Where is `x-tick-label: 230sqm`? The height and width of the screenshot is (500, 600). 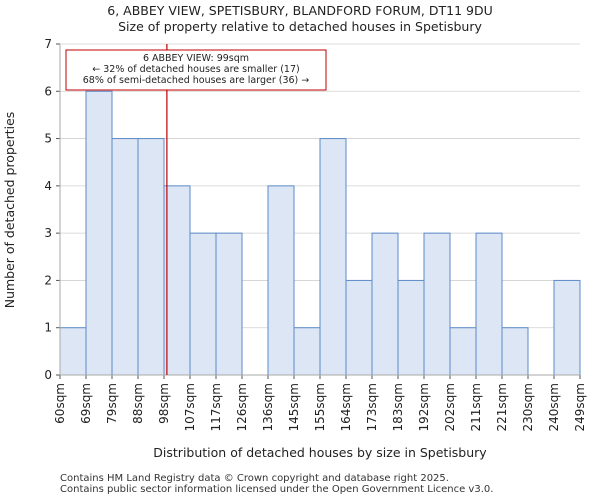 x-tick-label: 230sqm is located at coordinates (528, 407).